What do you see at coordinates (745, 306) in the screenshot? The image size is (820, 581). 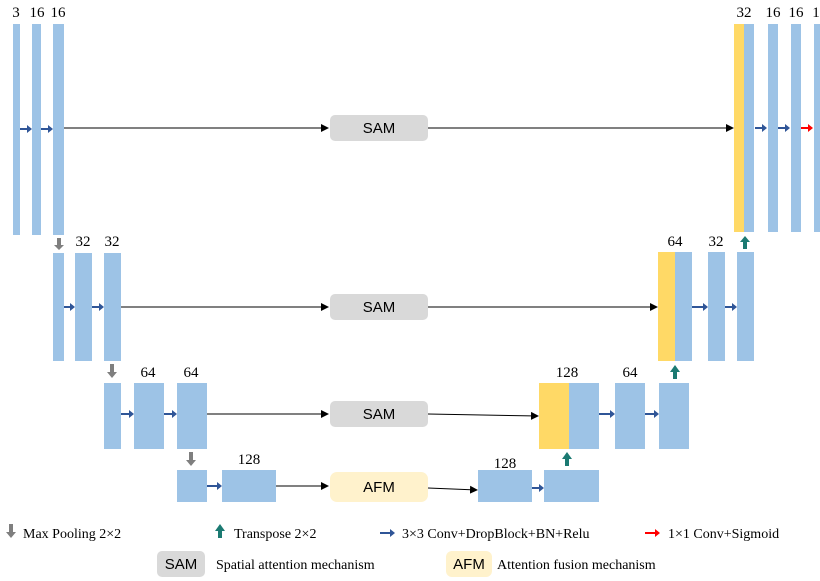 I see `dec2-map-b` at bounding box center [745, 306].